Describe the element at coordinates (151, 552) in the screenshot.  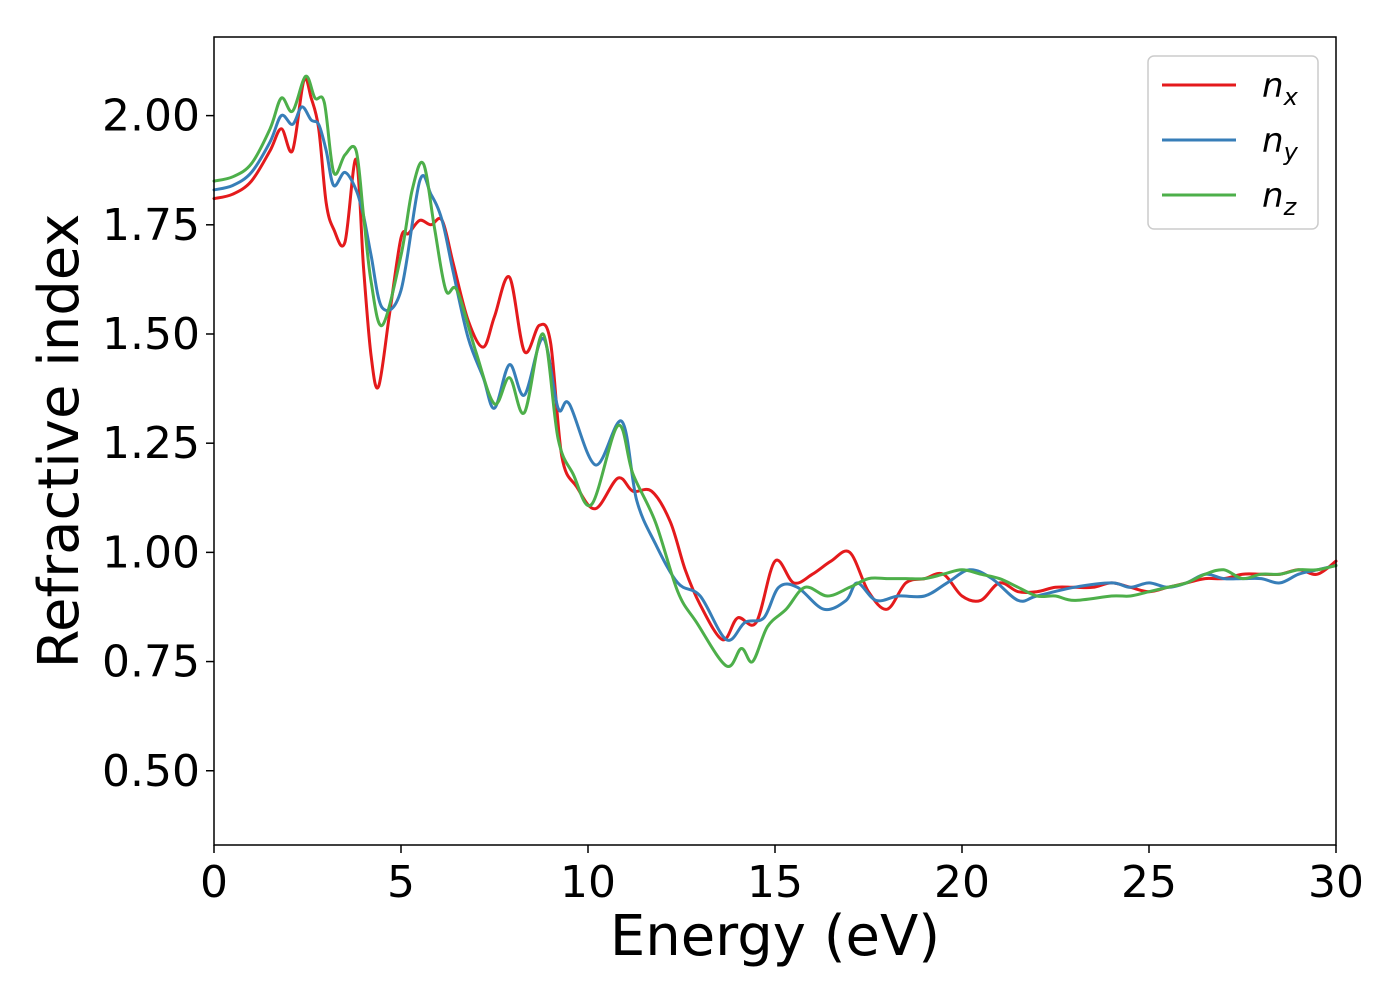
I see `y-tick-label: 1.00` at that location.